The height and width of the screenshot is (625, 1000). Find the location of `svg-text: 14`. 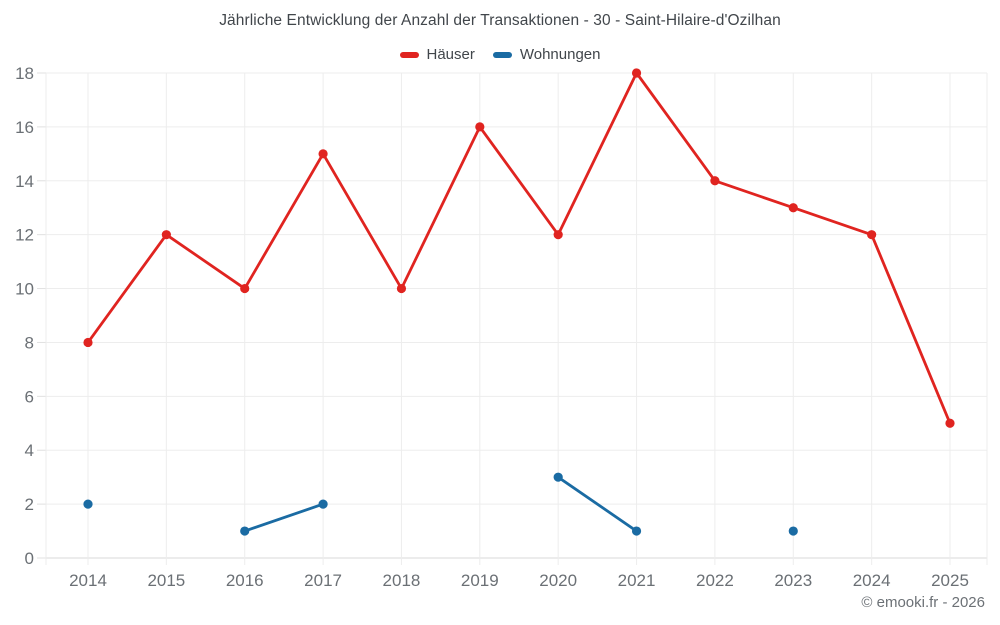

svg-text: 14 is located at coordinates (24, 181).